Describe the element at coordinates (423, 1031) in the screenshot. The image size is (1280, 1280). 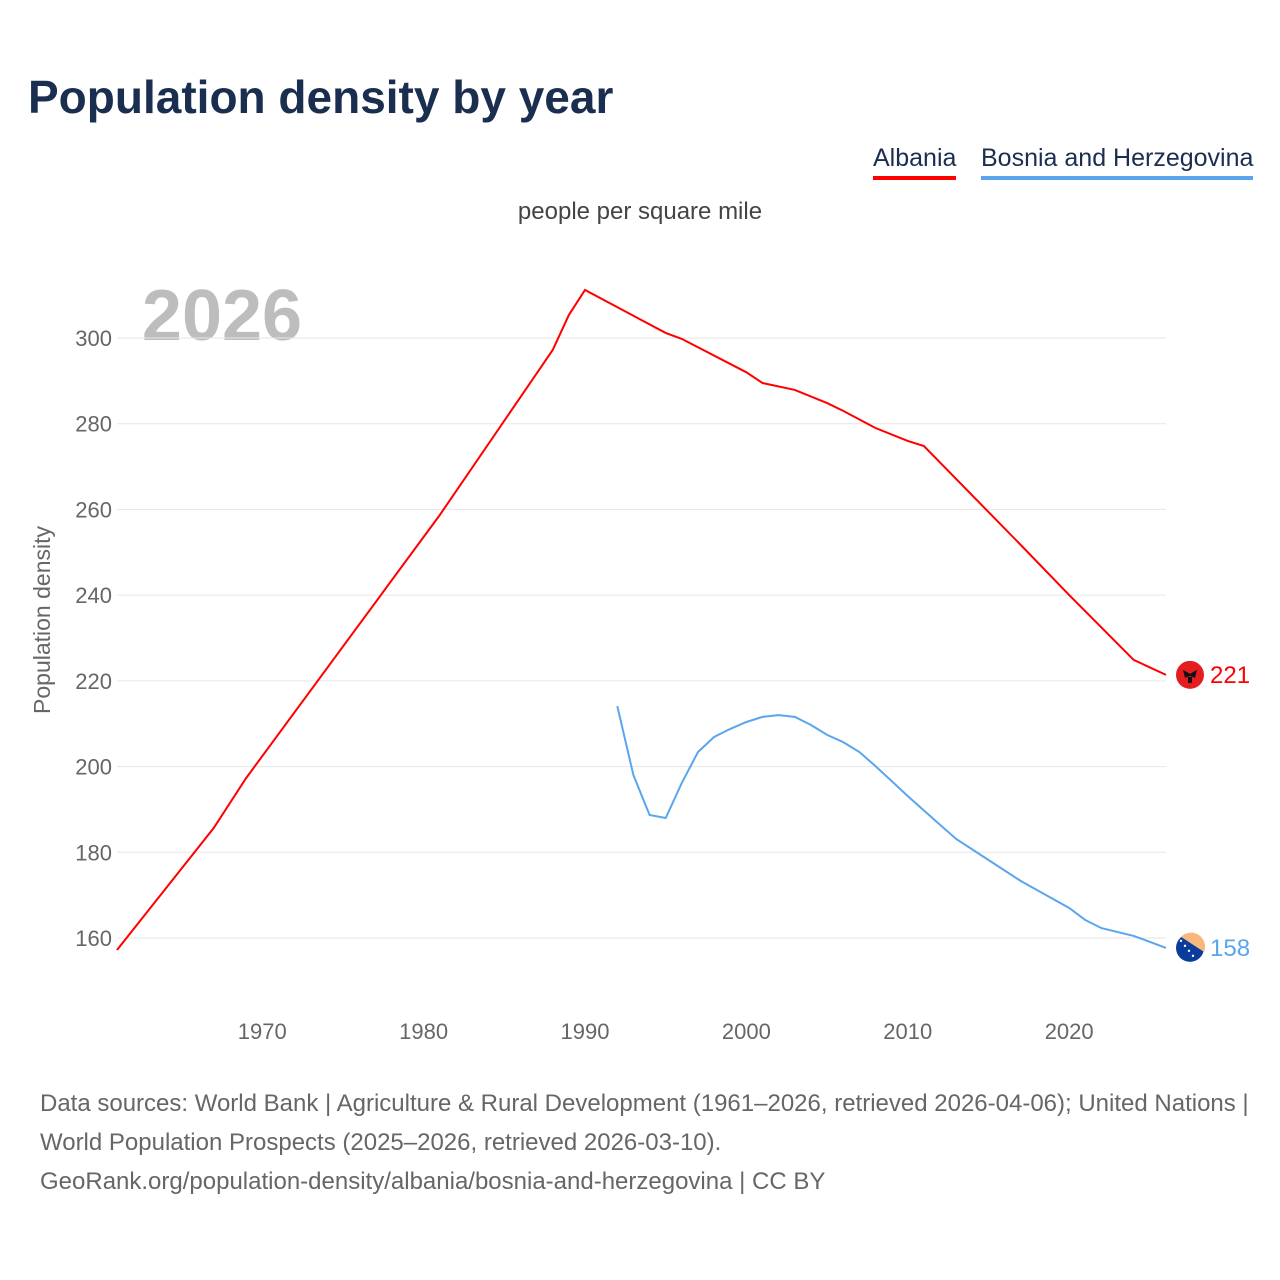
I see `x-tick-label: 1980` at that location.